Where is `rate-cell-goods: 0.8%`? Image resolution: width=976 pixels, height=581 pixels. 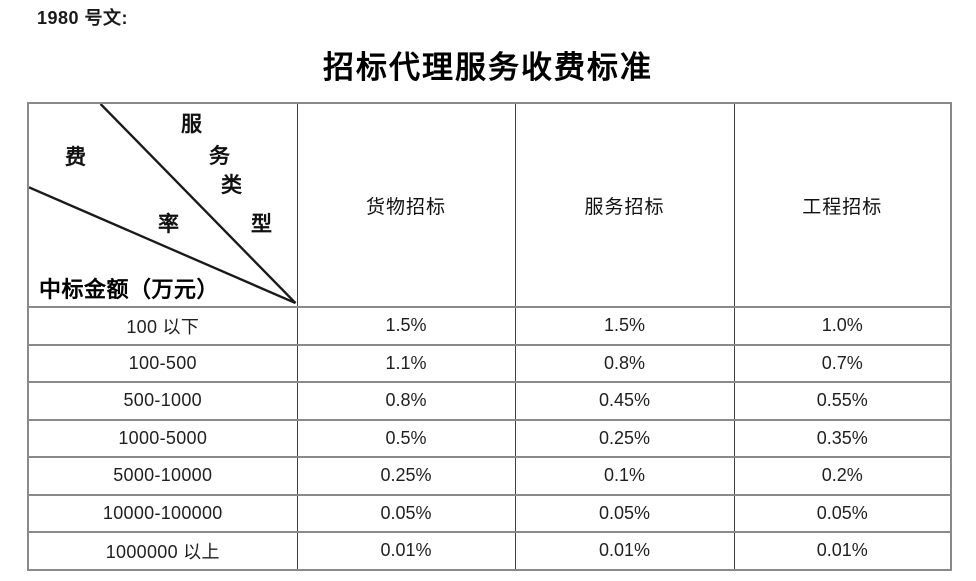 rate-cell-goods: 0.8% is located at coordinates (406, 401).